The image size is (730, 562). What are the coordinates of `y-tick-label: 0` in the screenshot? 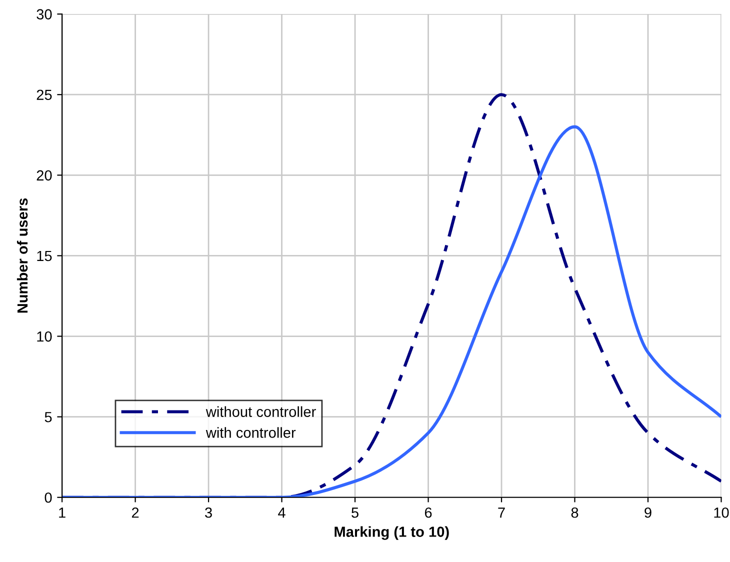 It's located at (48, 497).